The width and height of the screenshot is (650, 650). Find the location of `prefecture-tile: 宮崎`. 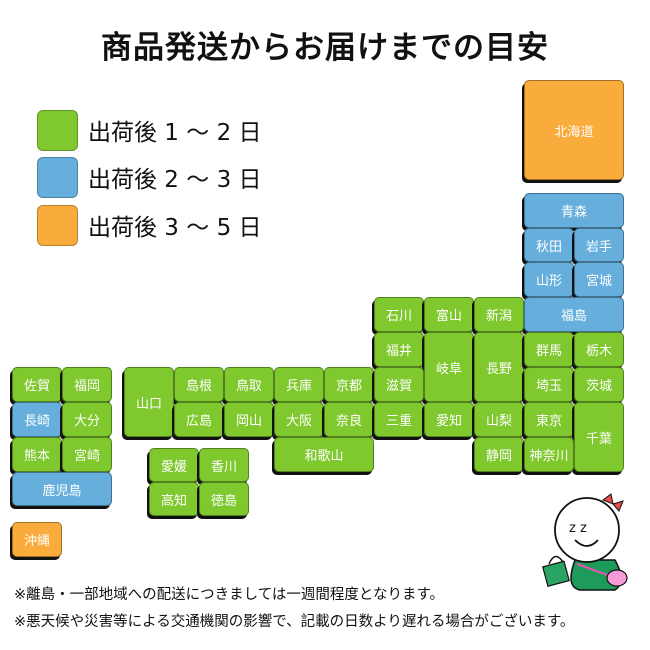

prefecture-tile: 宮崎 is located at coordinates (87, 454).